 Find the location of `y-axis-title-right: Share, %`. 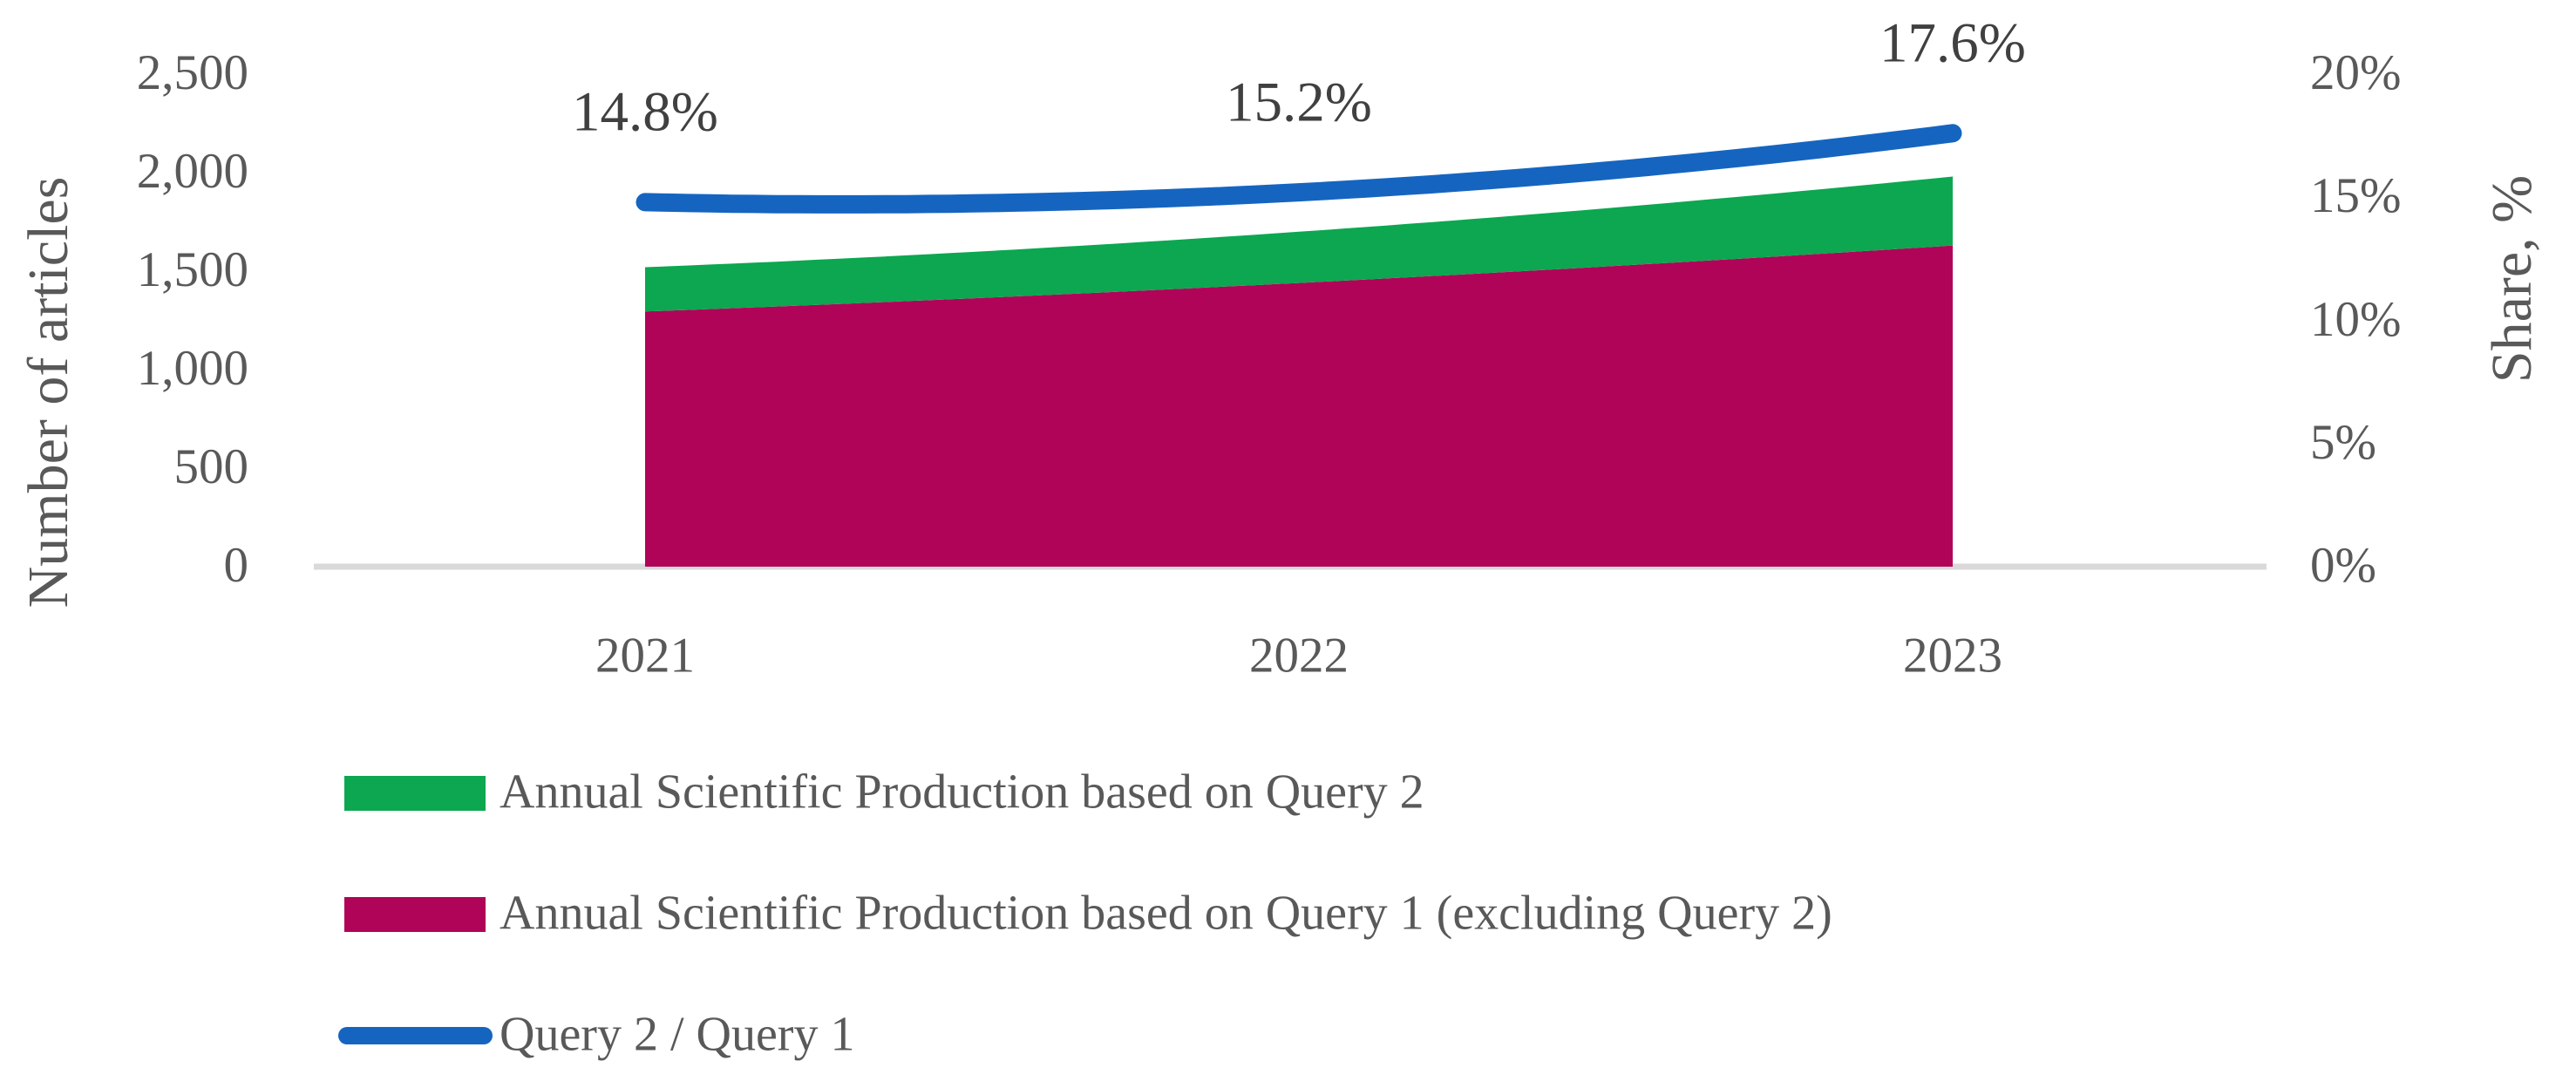

y-axis-title-right: Share, % is located at coordinates (2512, 279).